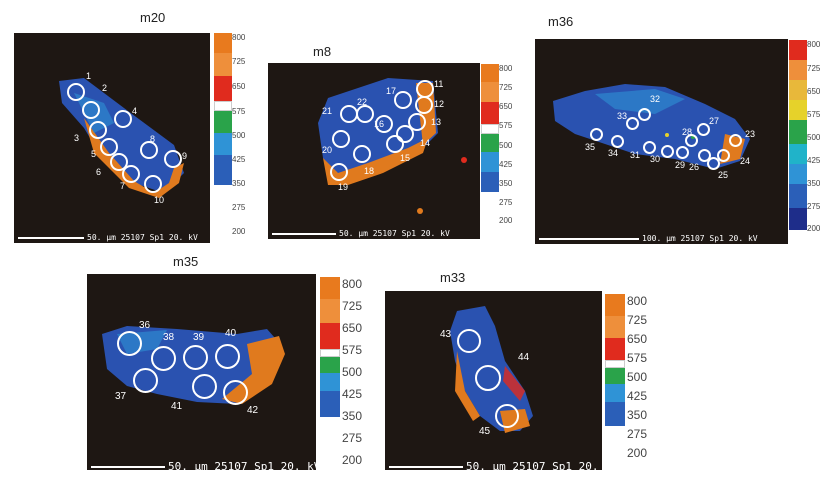 Image resolution: width=823 pixels, height=481 pixels. I want to click on spot-label: 18, so click(369, 171).